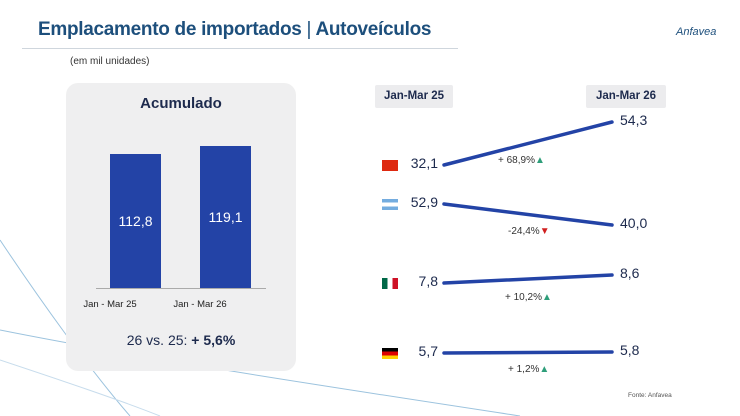 The height and width of the screenshot is (416, 740). I want to click on change-label: -24,4%▼, so click(529, 231).